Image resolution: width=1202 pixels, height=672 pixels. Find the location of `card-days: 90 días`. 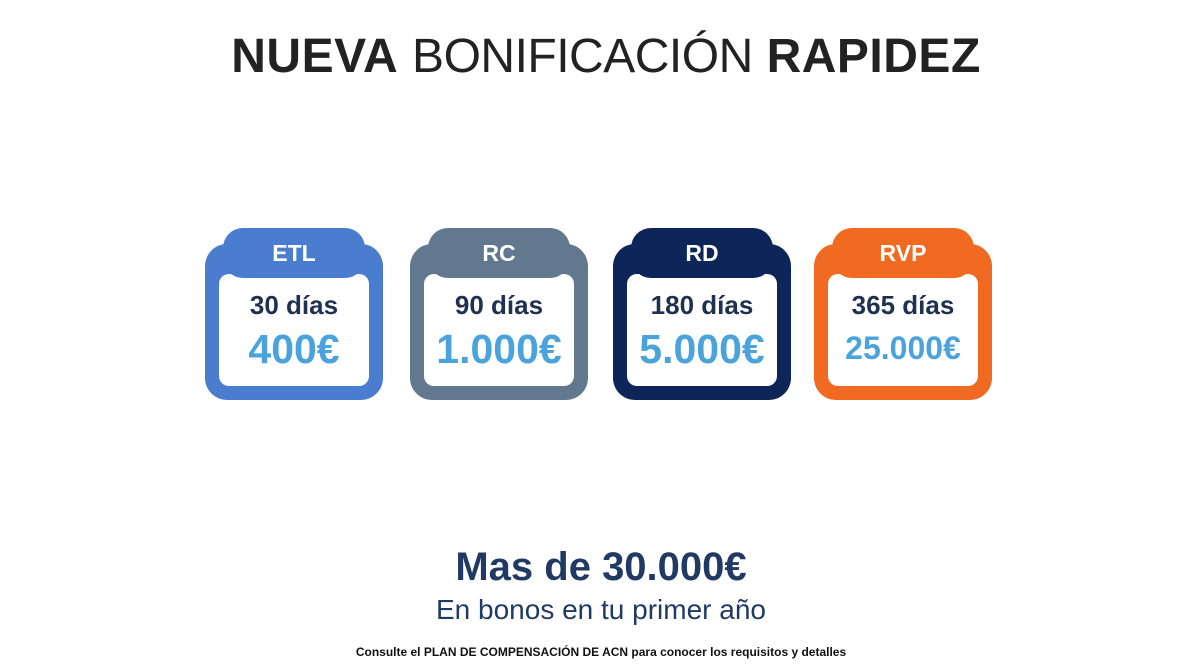

card-days: 90 días is located at coordinates (499, 305).